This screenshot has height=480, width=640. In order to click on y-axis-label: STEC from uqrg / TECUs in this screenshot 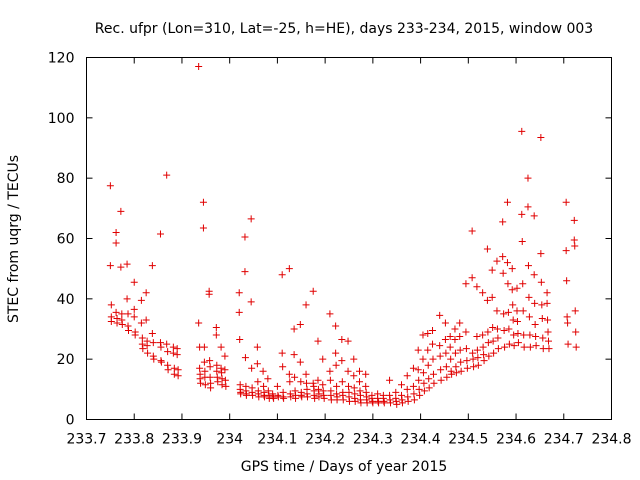, I will do `click(14, 239)`.